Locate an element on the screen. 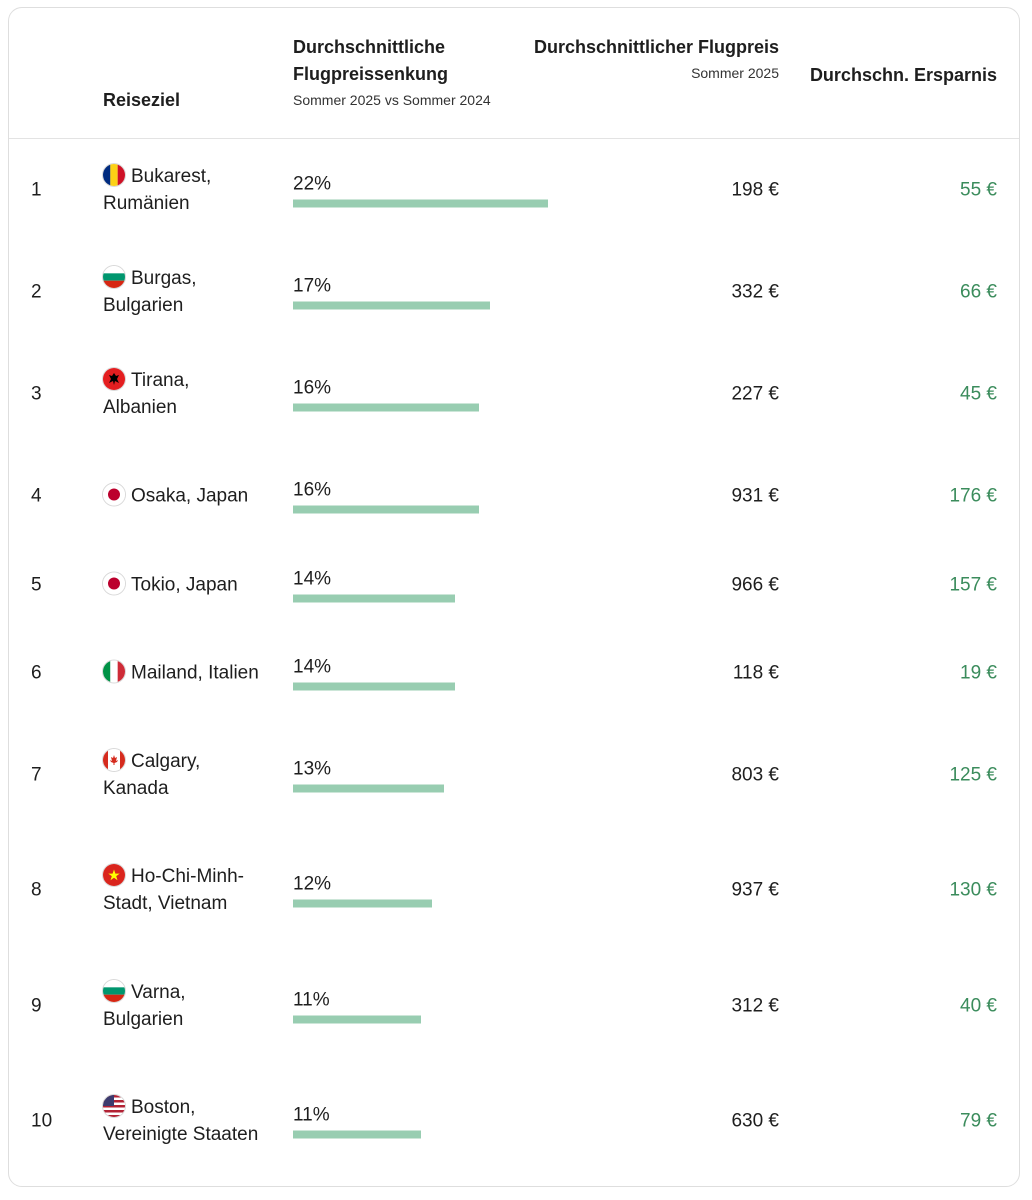 The image size is (1032, 1200). average-savings: 176 € is located at coordinates (973, 496).